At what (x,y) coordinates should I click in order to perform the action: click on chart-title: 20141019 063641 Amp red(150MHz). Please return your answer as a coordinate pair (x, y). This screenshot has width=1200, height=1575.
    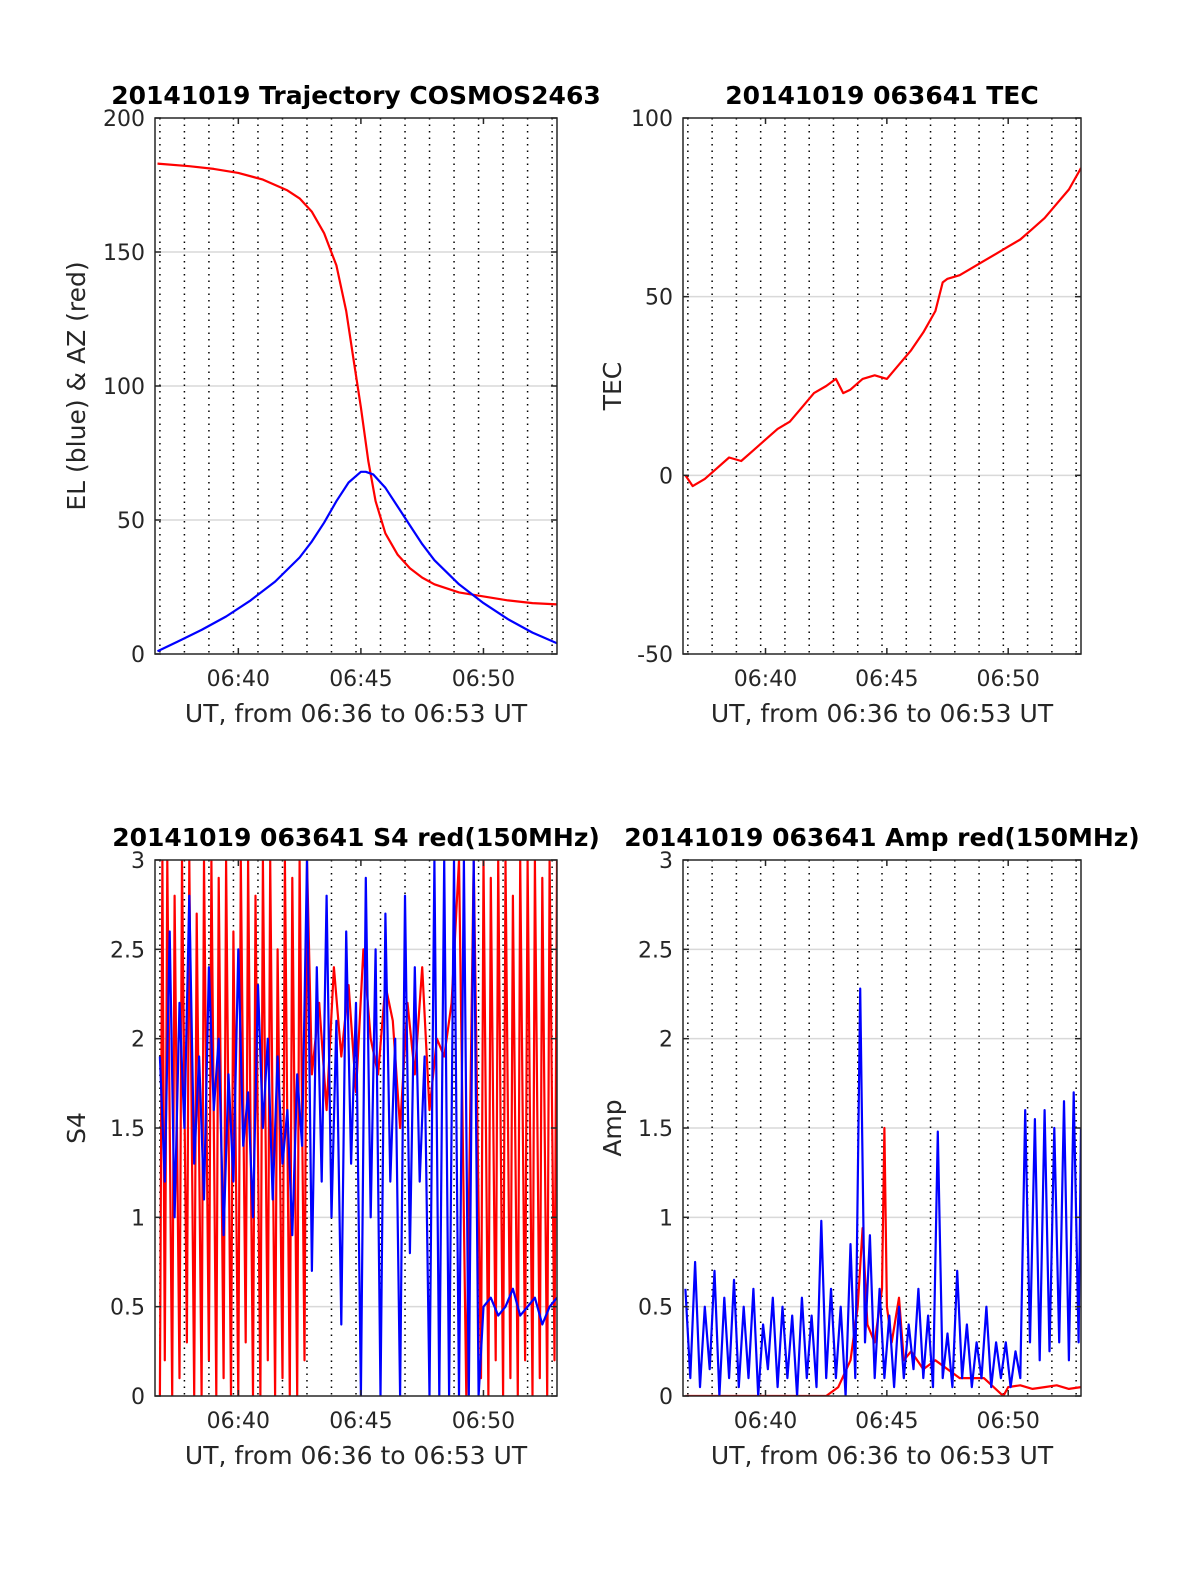
    Looking at the image, I should click on (882, 837).